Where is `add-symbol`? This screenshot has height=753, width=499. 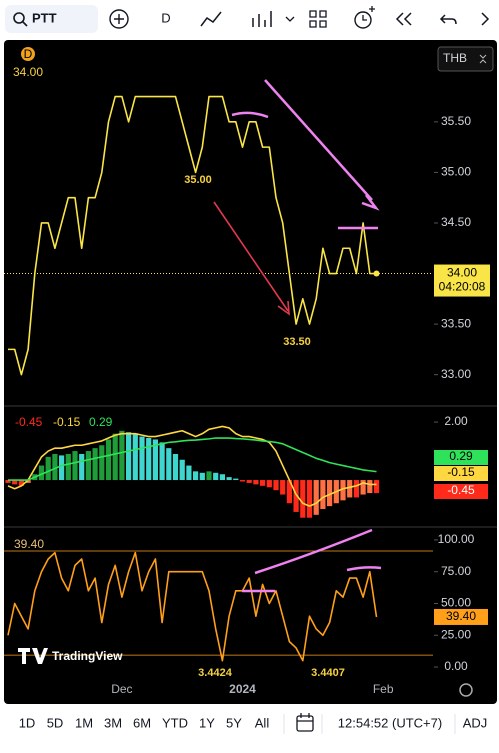 add-symbol is located at coordinates (119, 19).